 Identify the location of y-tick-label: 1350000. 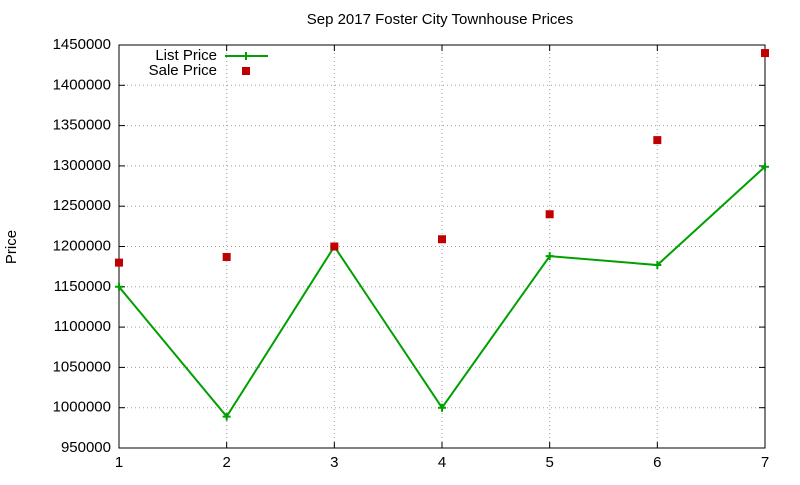
(82, 125).